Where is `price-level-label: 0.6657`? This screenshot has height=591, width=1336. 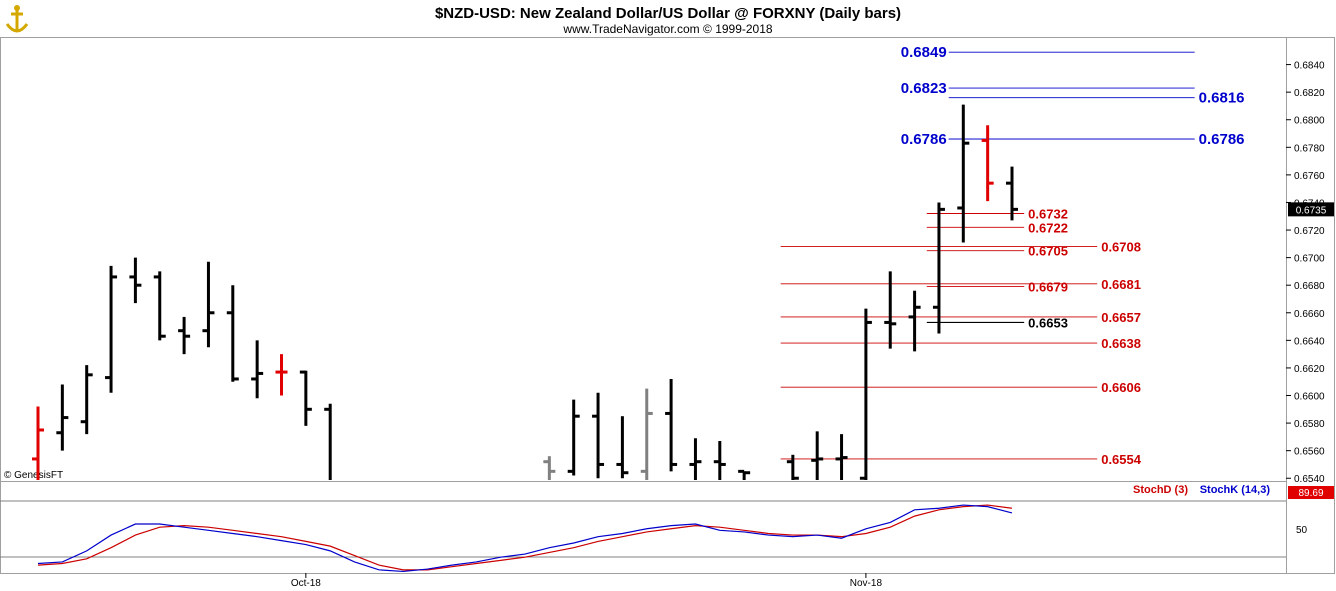
price-level-label: 0.6657 is located at coordinates (1121, 317).